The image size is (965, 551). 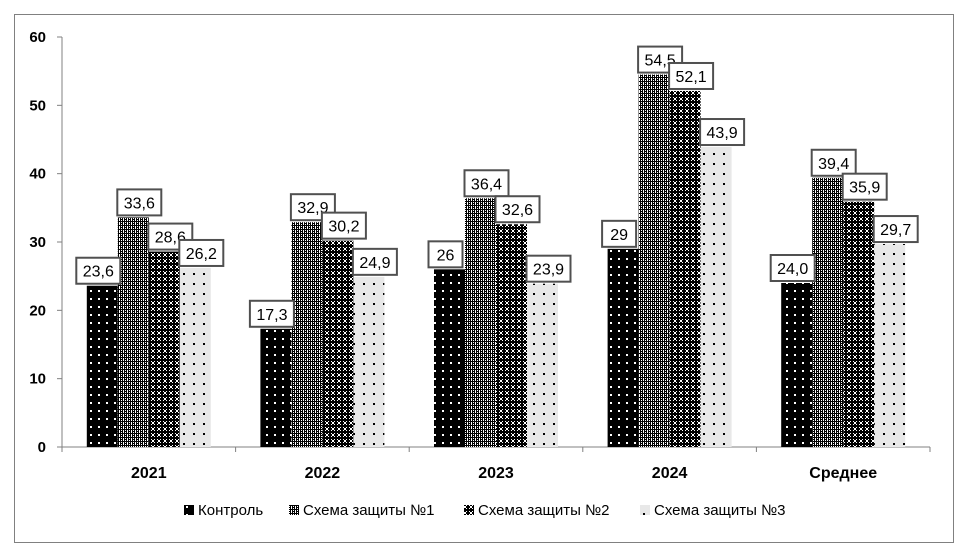 What do you see at coordinates (37, 310) in the screenshot?
I see `y-tick-label: 20` at bounding box center [37, 310].